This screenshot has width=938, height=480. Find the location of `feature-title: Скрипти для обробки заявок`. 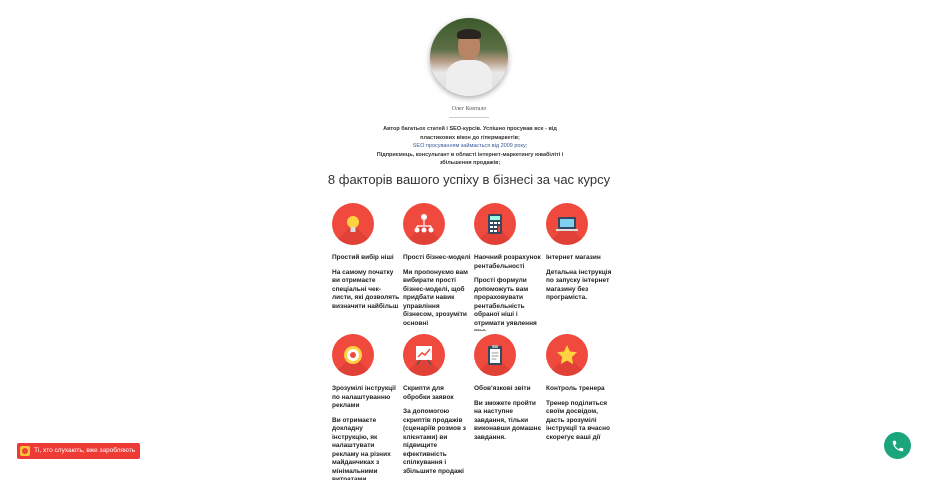

feature-title: Скрипти для обробки заявок is located at coordinates (428, 393).